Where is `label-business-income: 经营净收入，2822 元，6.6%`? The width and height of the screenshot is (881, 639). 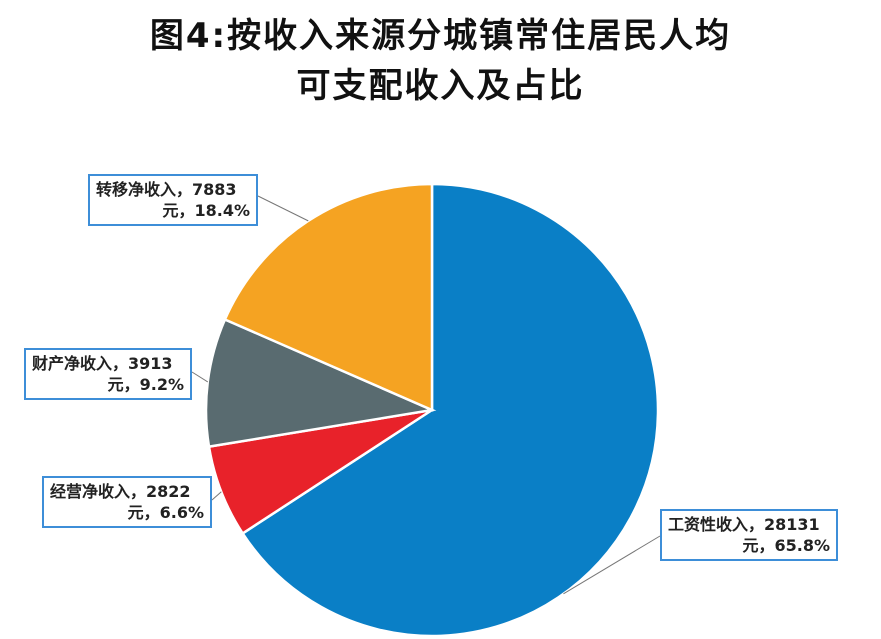
label-business-income: 经营净收入，2822 元，6.6% is located at coordinates (127, 502).